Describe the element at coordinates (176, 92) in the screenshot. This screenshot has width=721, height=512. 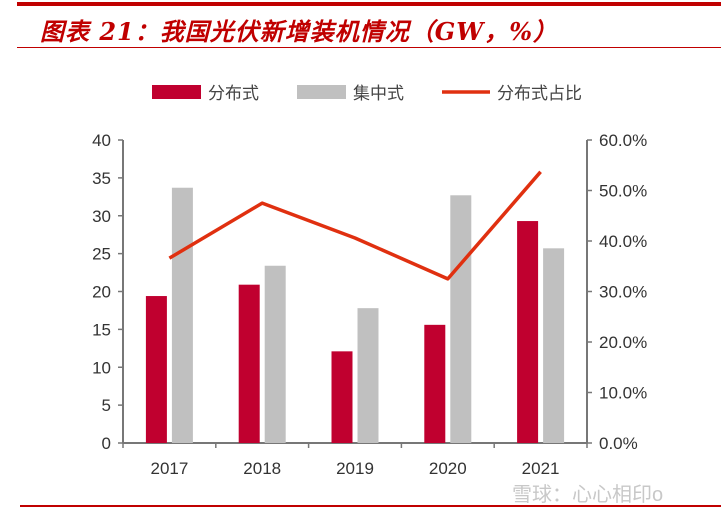
I see `legend-swatch-distributed` at that location.